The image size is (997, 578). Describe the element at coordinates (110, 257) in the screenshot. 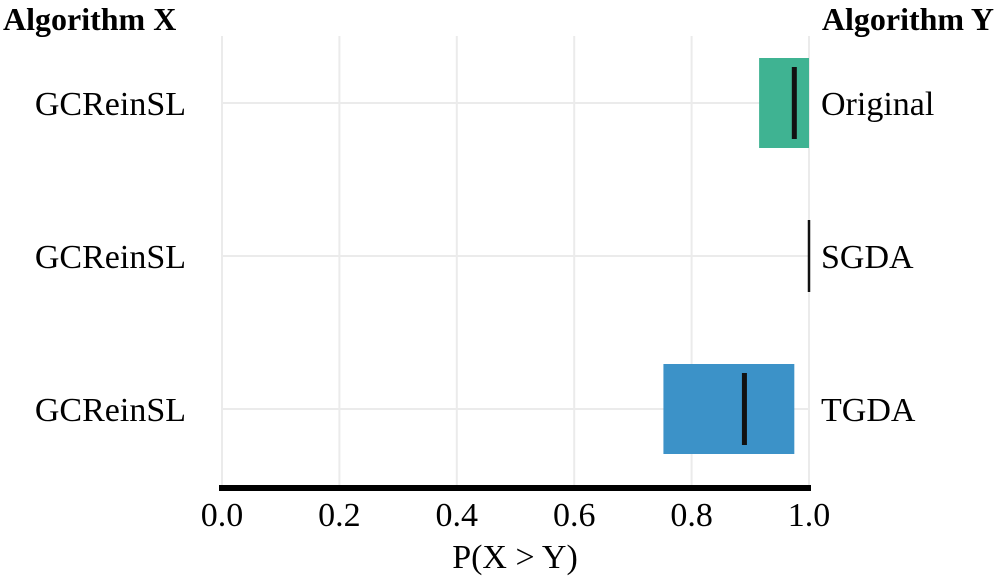

I see `algorithm-x-label-1: GCReinSL` at that location.